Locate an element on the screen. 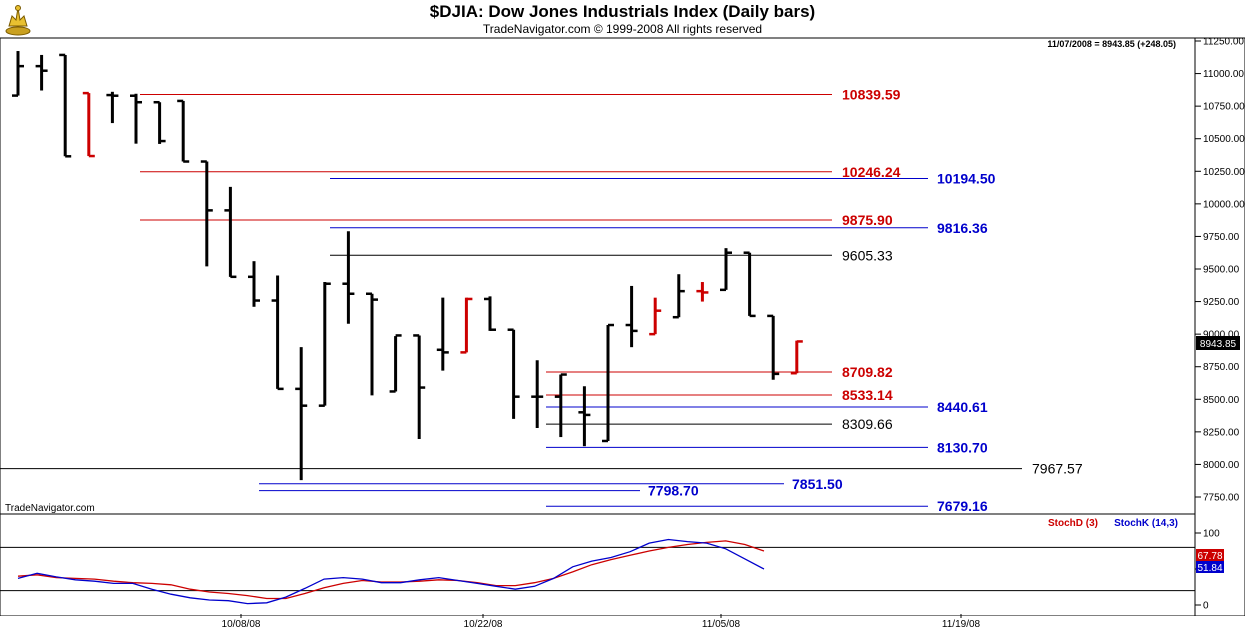  stochd-last-value: 67.78 is located at coordinates (1209, 556).